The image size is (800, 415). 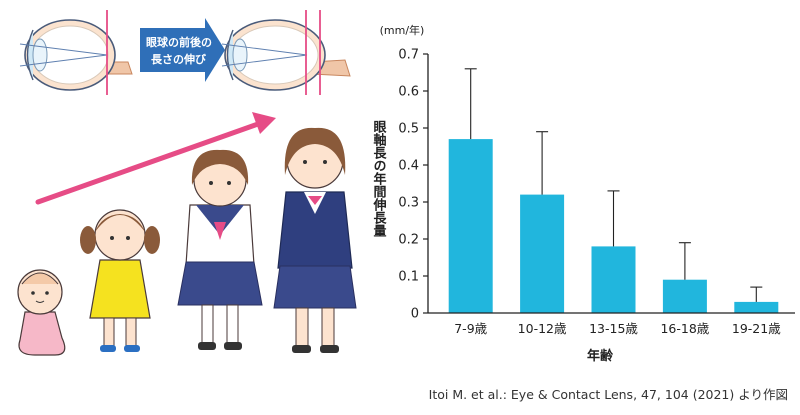 I want to click on baby-figure, so click(x=41, y=312).